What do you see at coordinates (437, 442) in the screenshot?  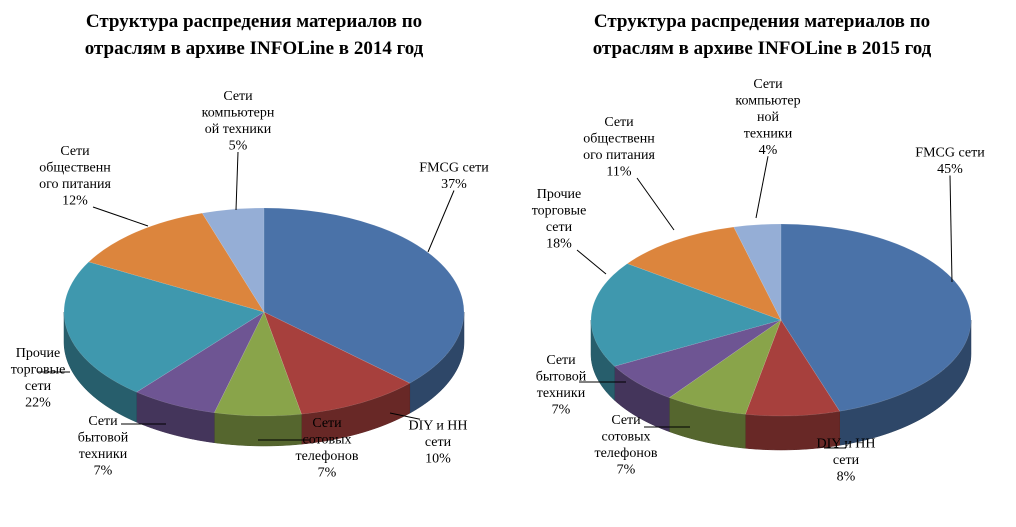 I see `slice-label-diy-и-нн-сети: DIY и НН сети 10%` at bounding box center [437, 442].